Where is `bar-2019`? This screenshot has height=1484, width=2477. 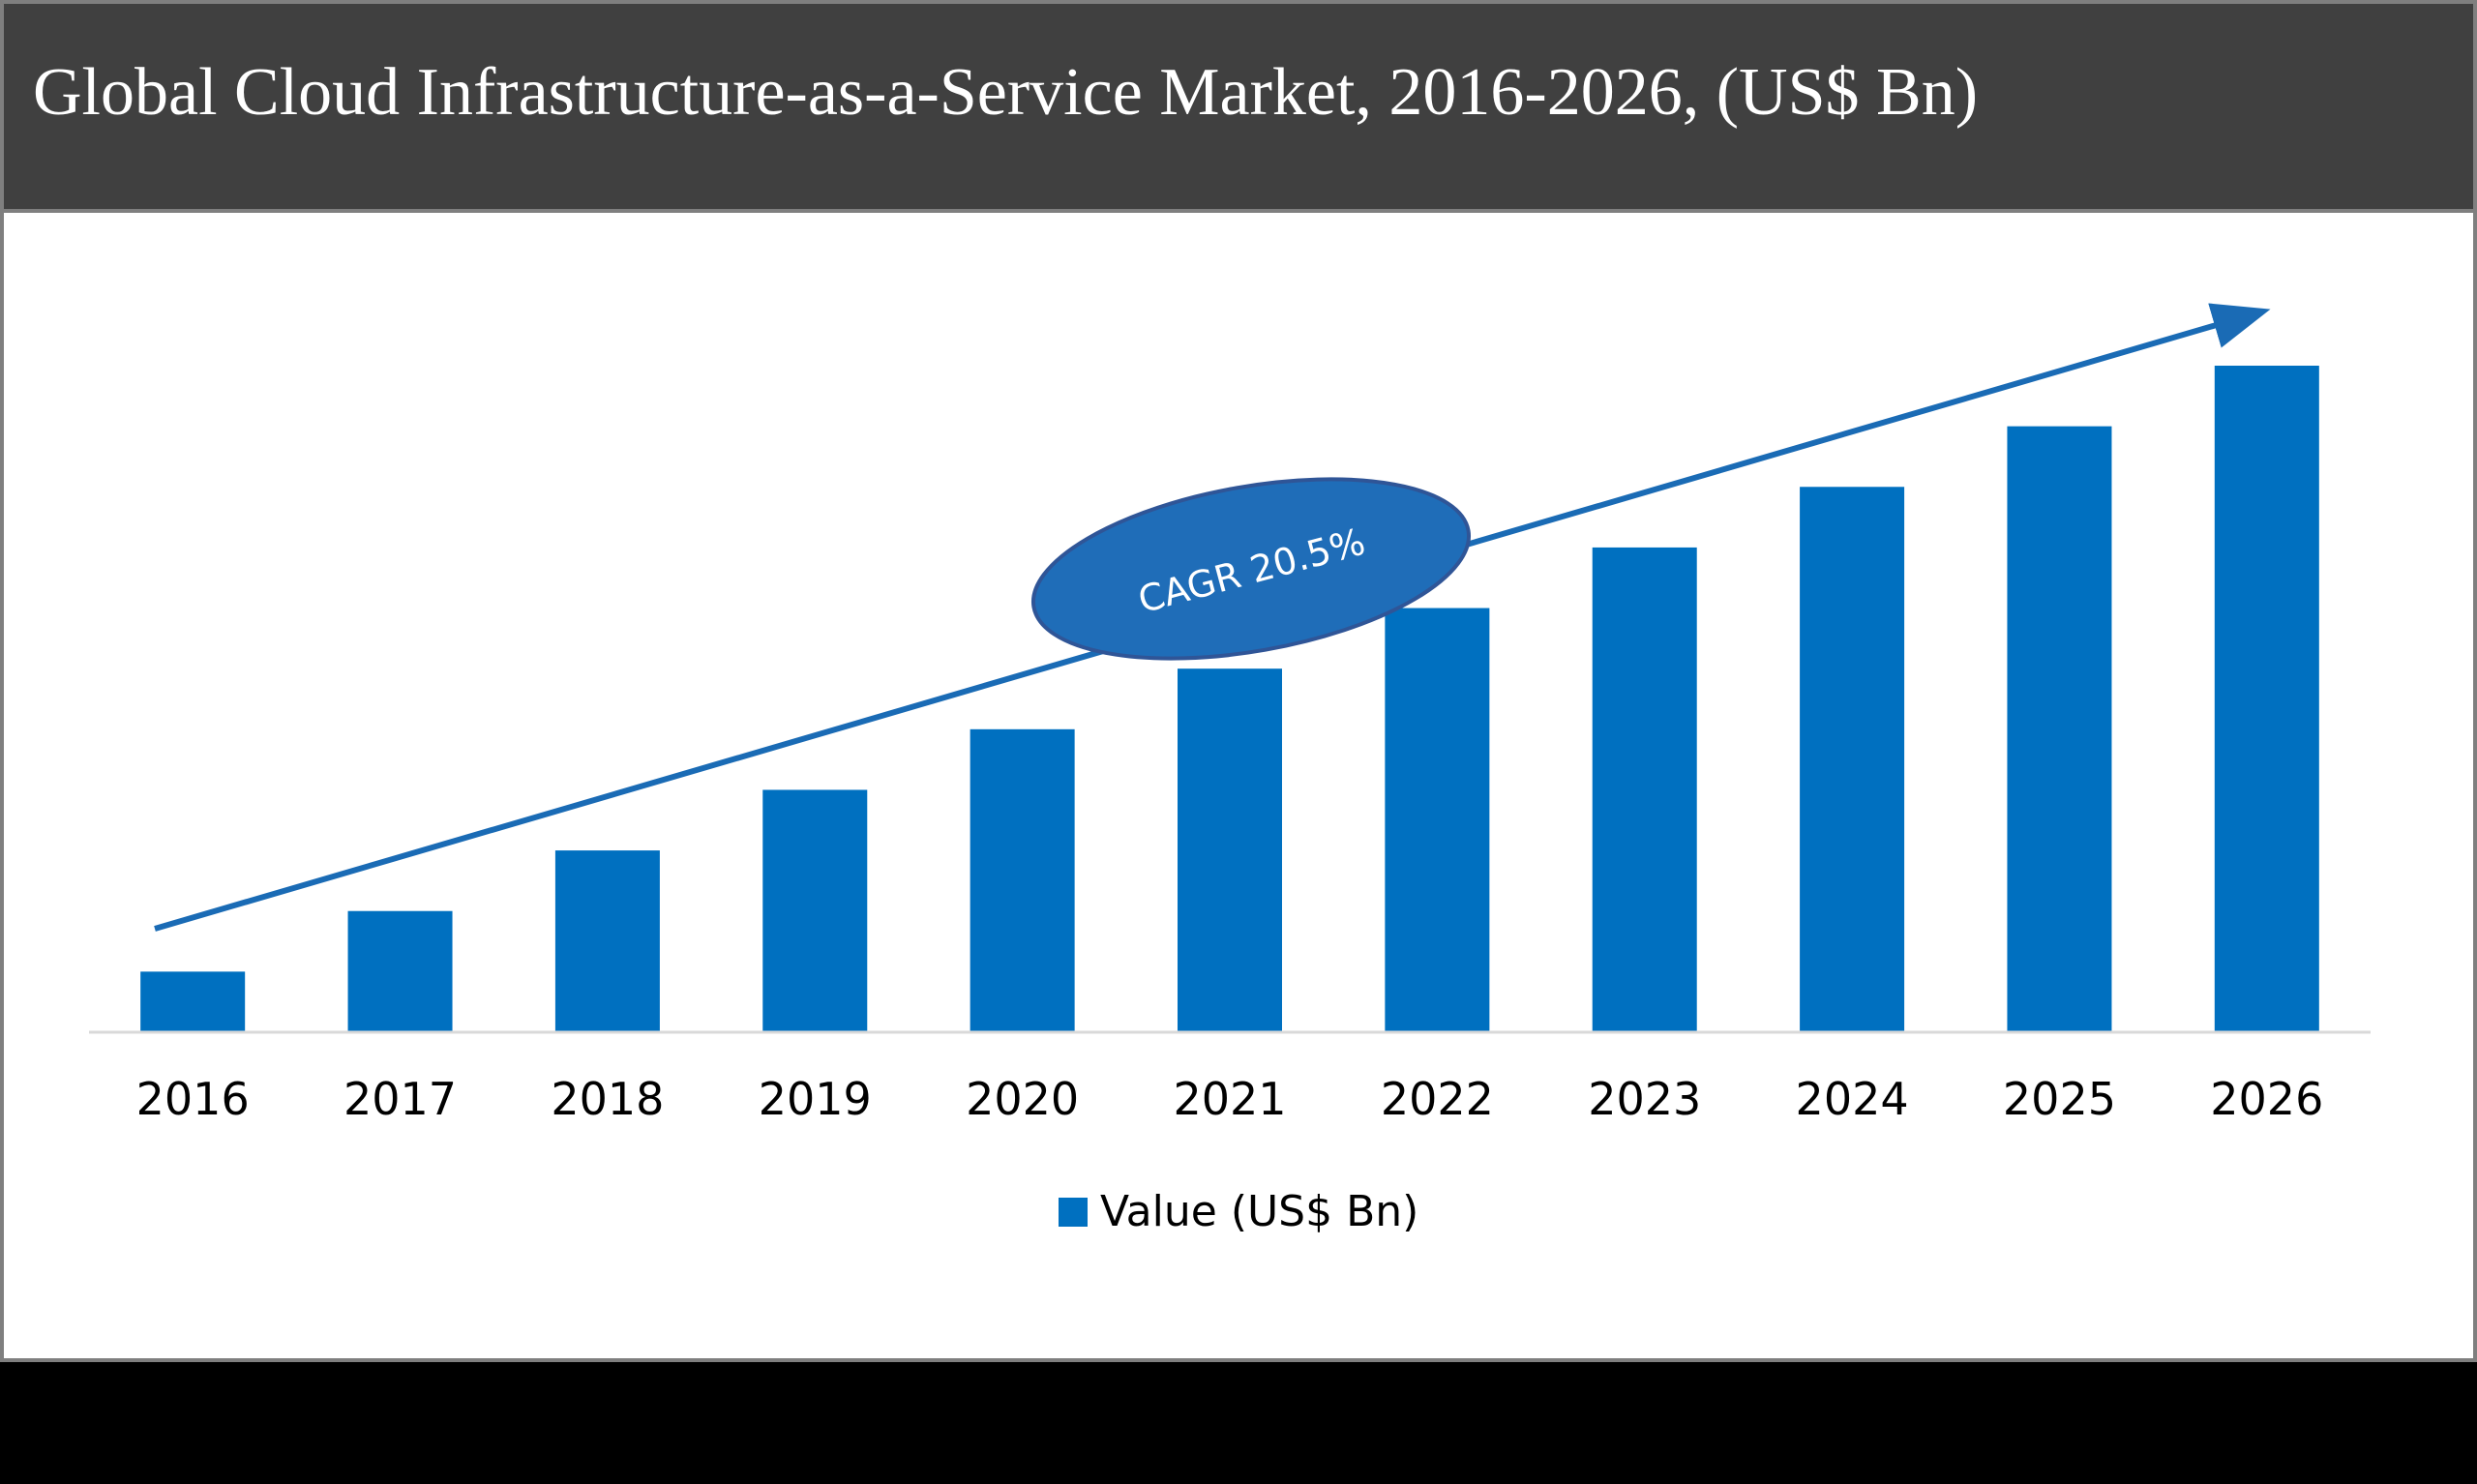 bar-2019 is located at coordinates (815, 910).